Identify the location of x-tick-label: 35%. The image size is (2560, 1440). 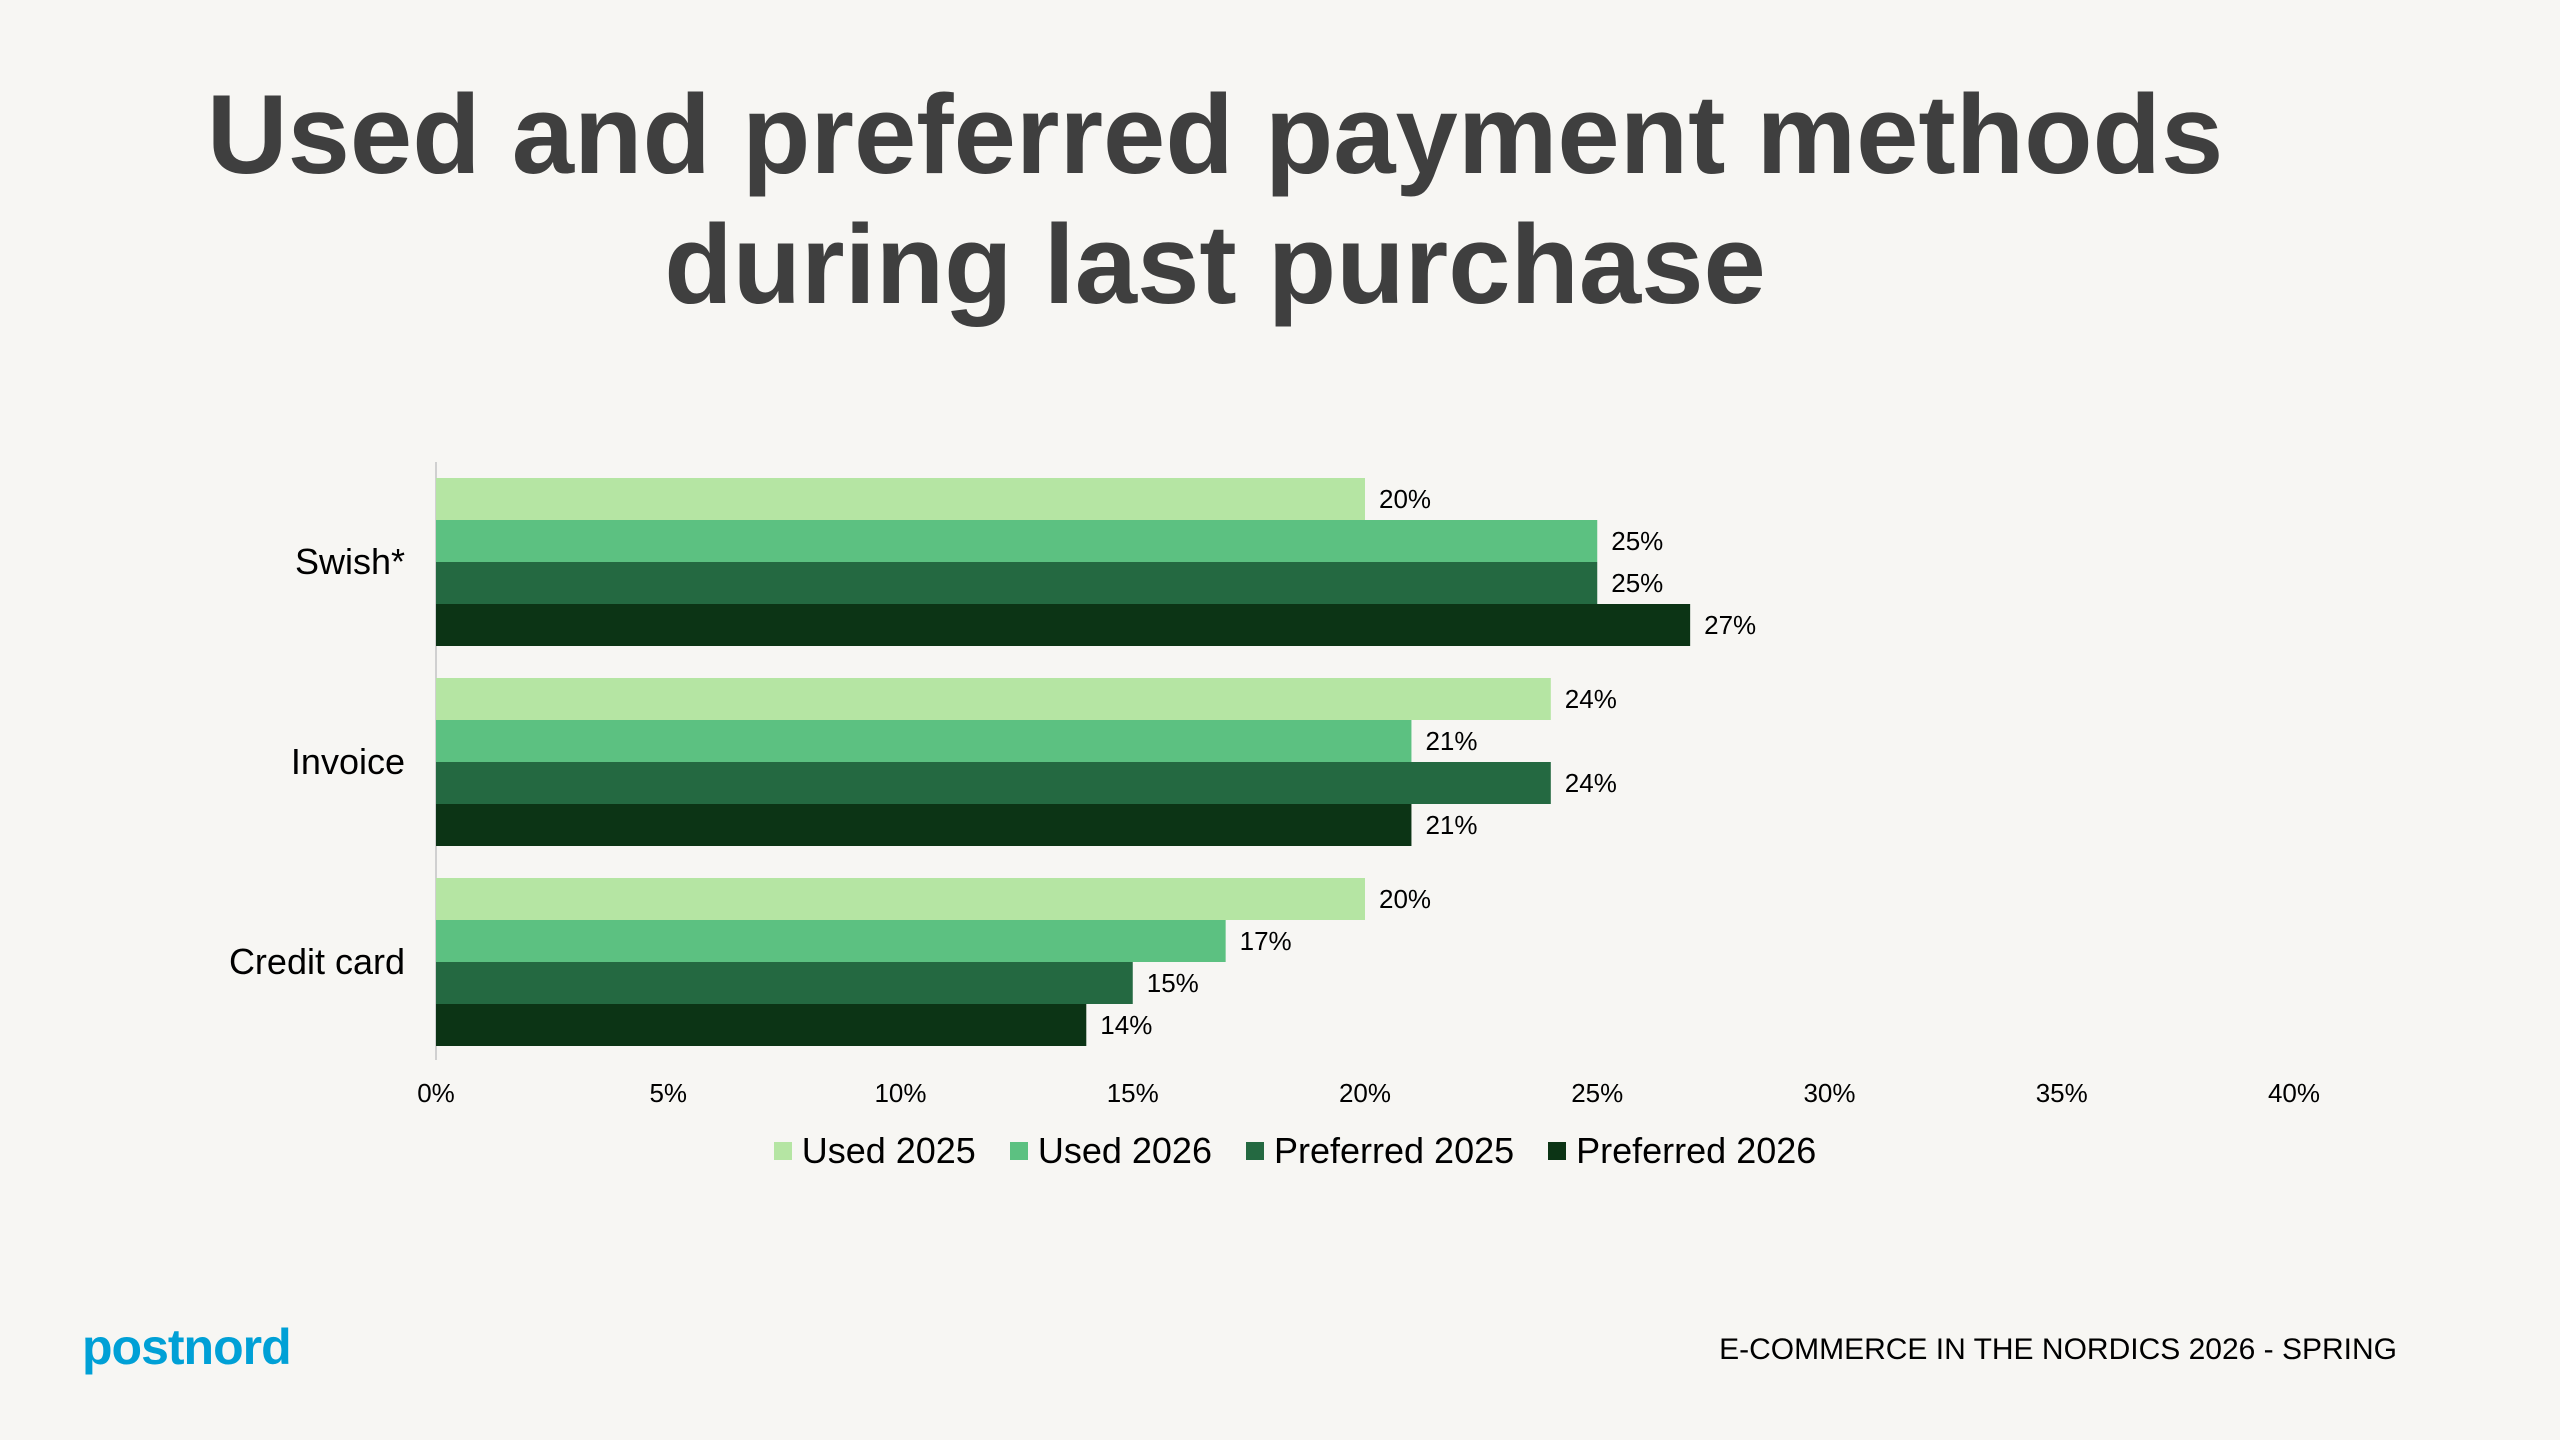
(2062, 1093).